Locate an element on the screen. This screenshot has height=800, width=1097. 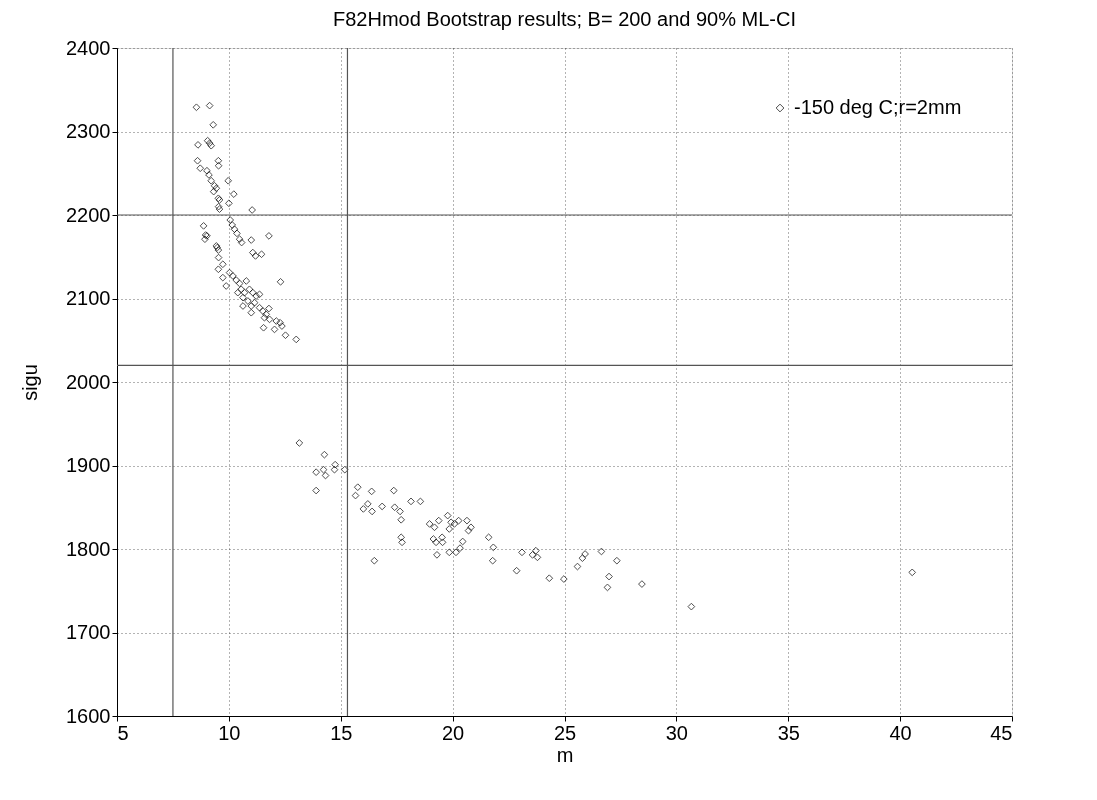
x-tick-label: 10 is located at coordinates (229, 732).